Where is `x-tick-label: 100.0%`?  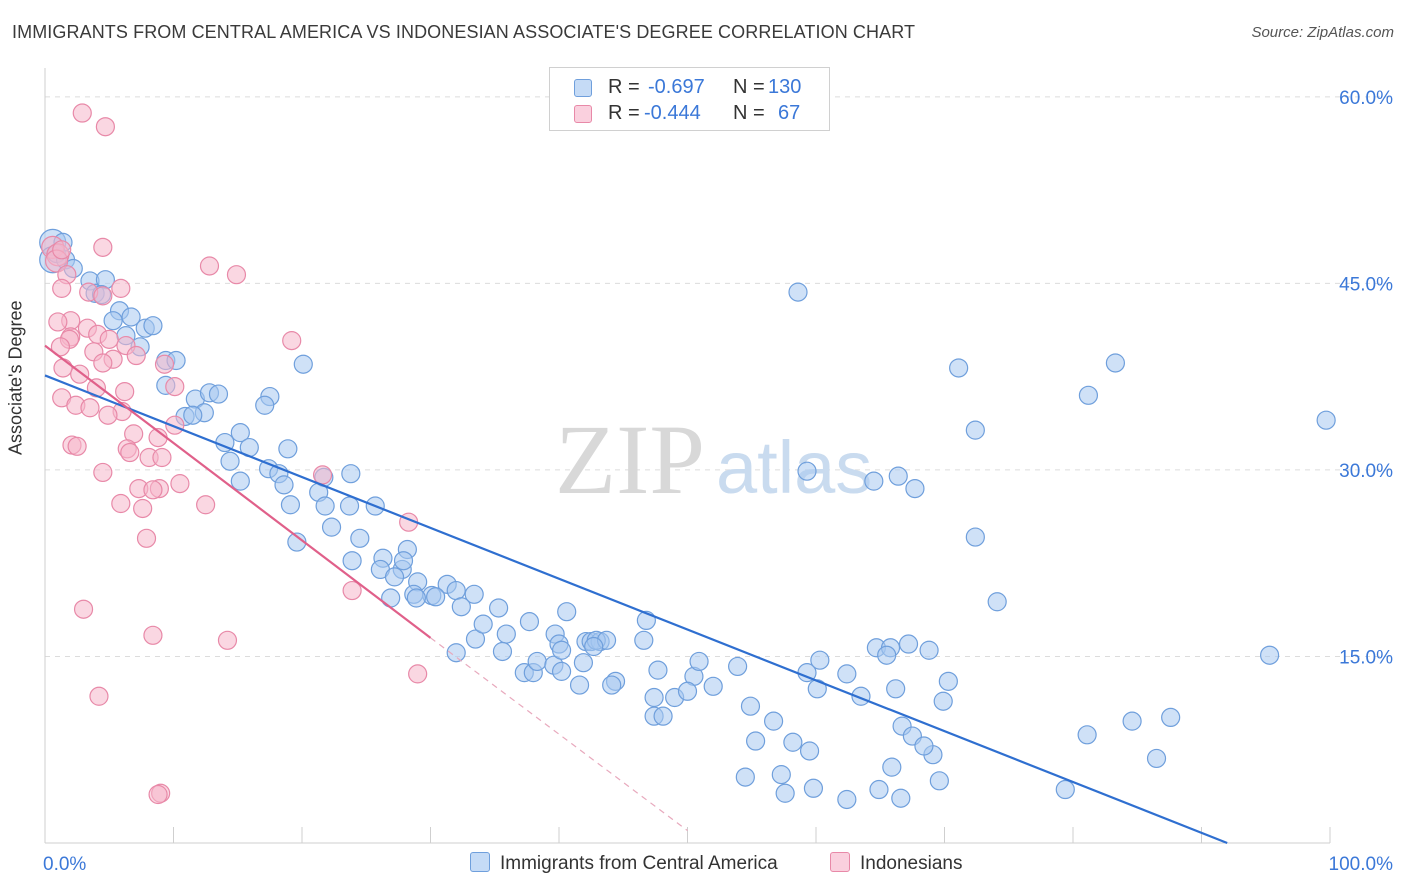 x-tick-label: 100.0% is located at coordinates (1361, 864).